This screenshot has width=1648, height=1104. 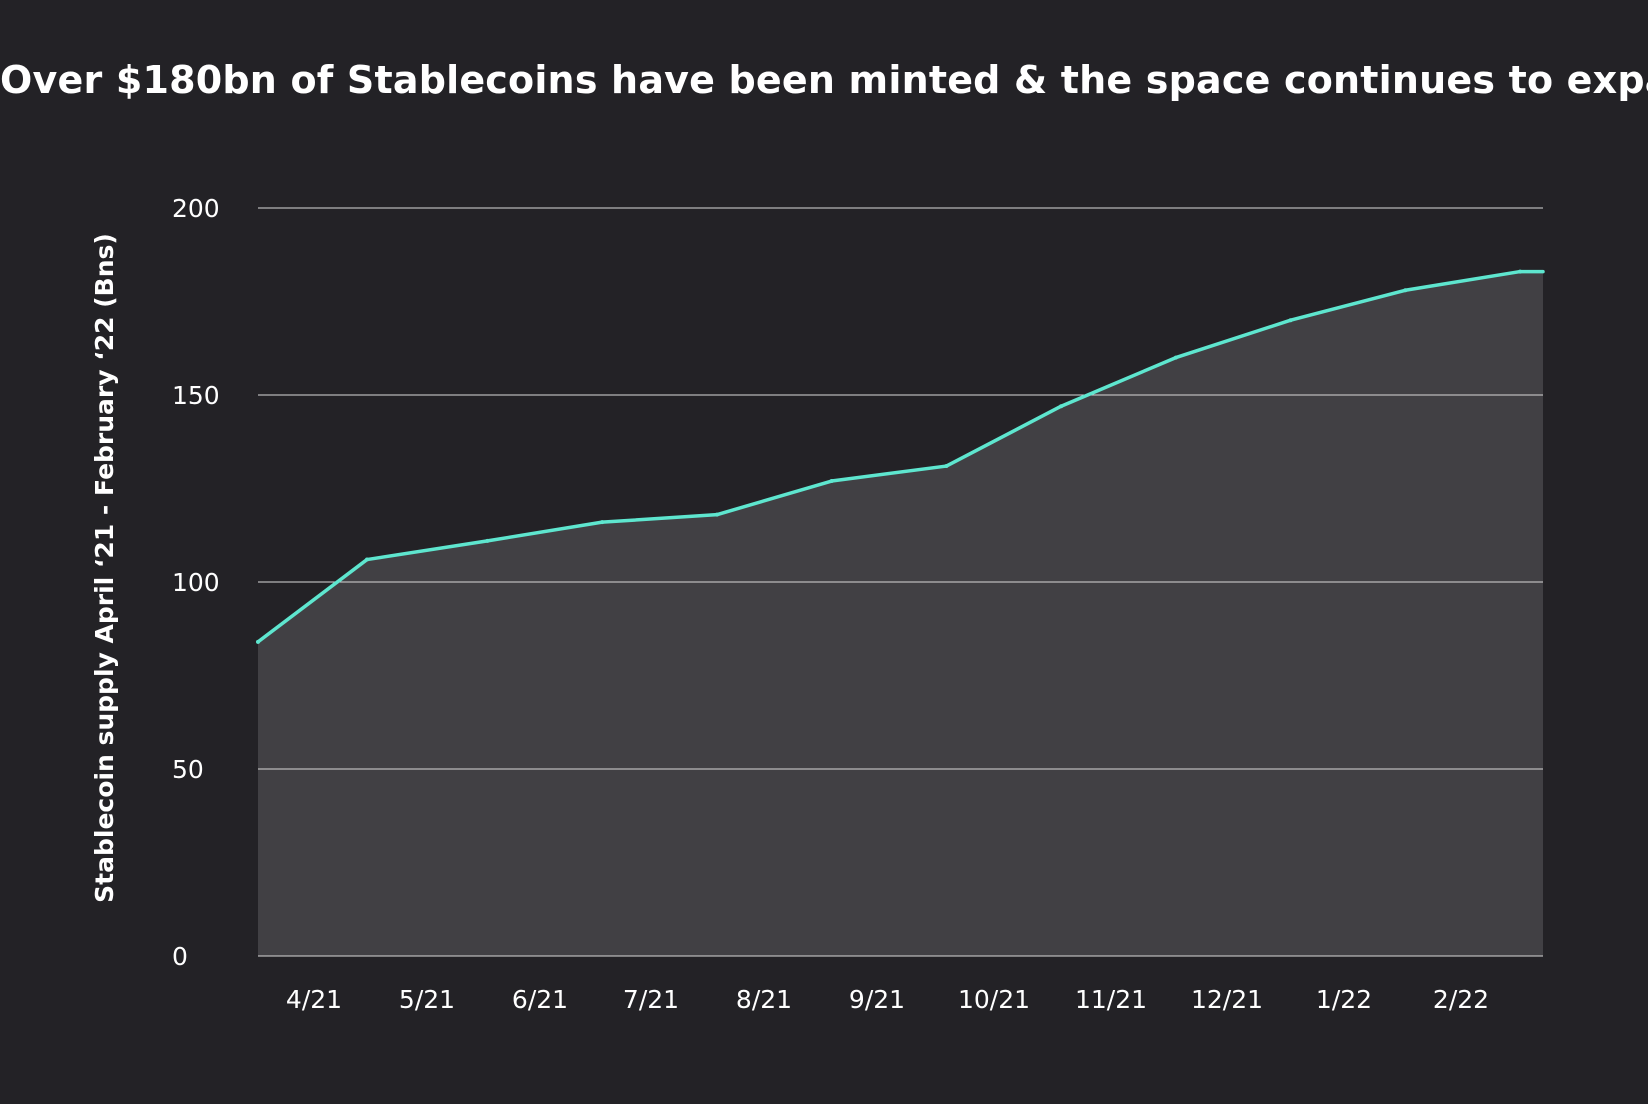 What do you see at coordinates (196, 395) in the screenshot?
I see `y-tick-label: 150` at bounding box center [196, 395].